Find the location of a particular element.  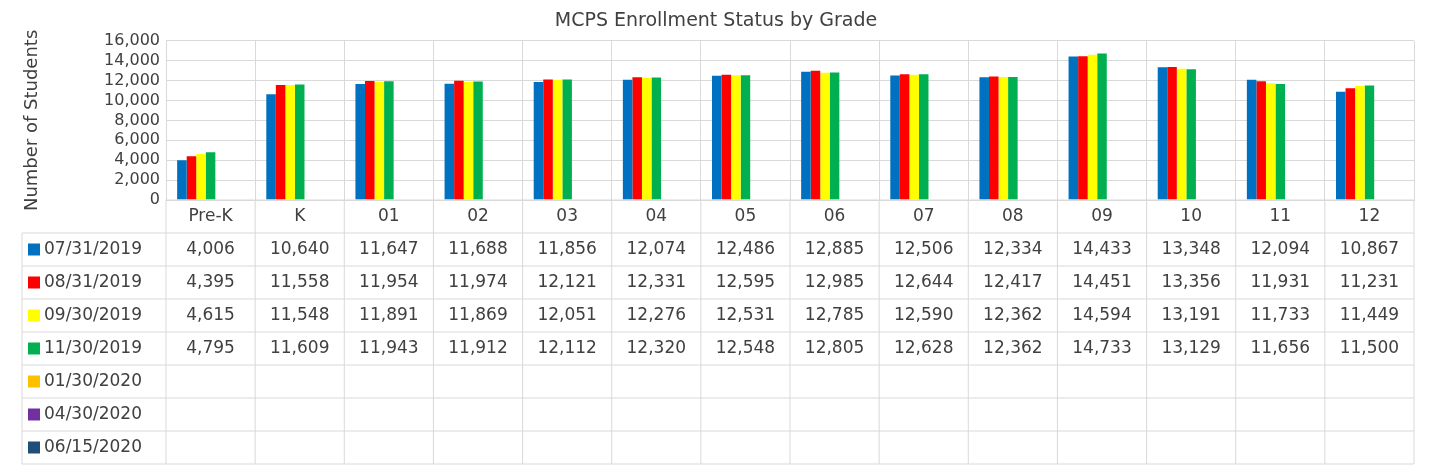

chart-title: MCPS Enrollment Status by Grade is located at coordinates (716, 19).